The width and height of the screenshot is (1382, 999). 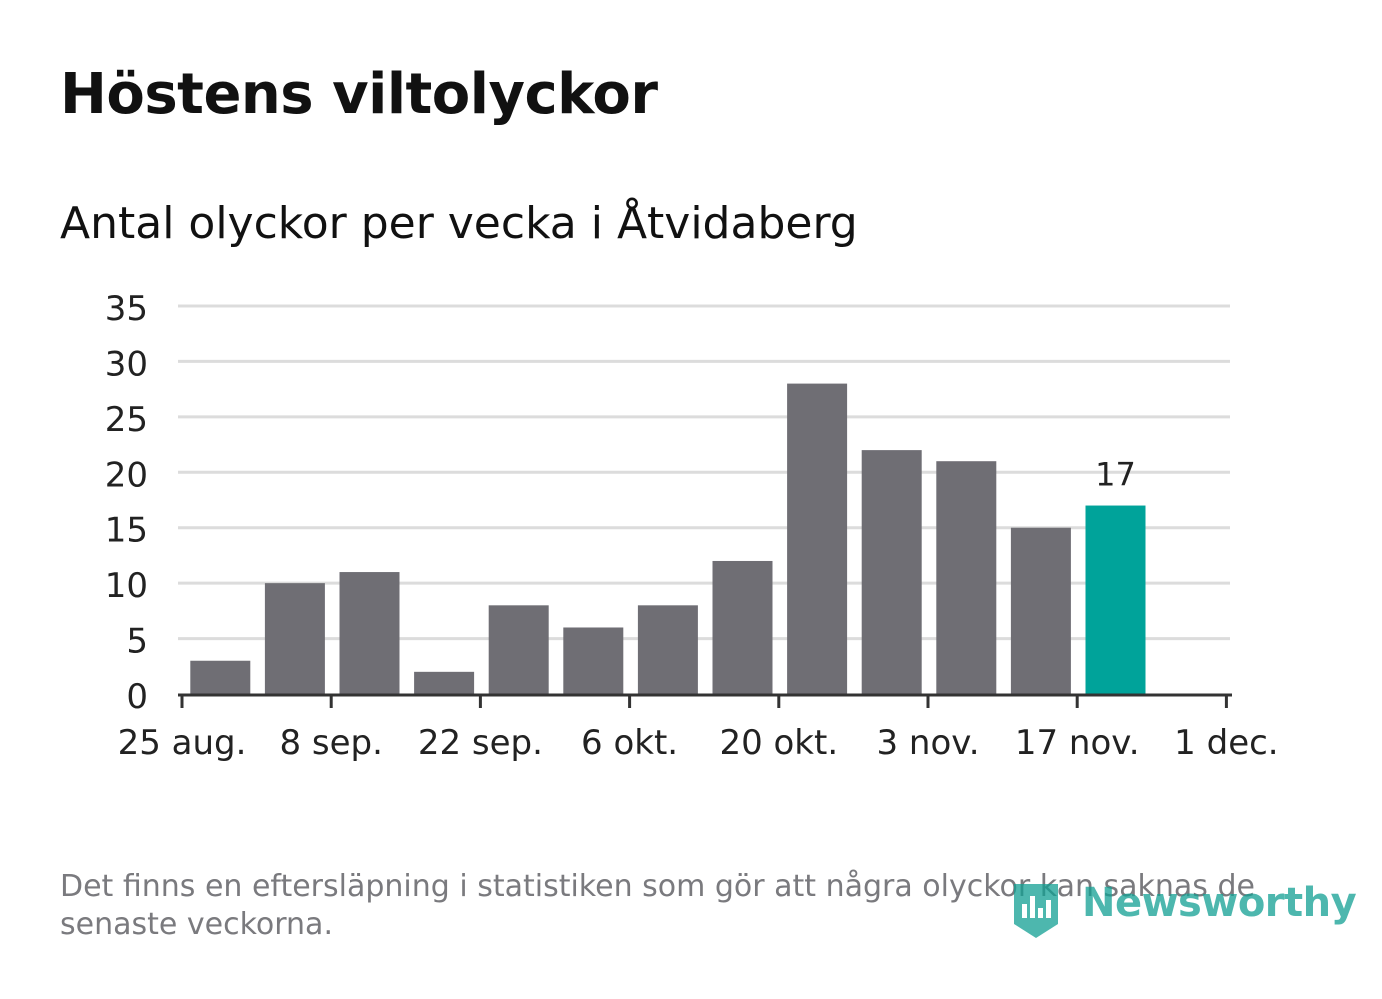 I want to click on y-tick-label: 5, so click(x=137, y=642).